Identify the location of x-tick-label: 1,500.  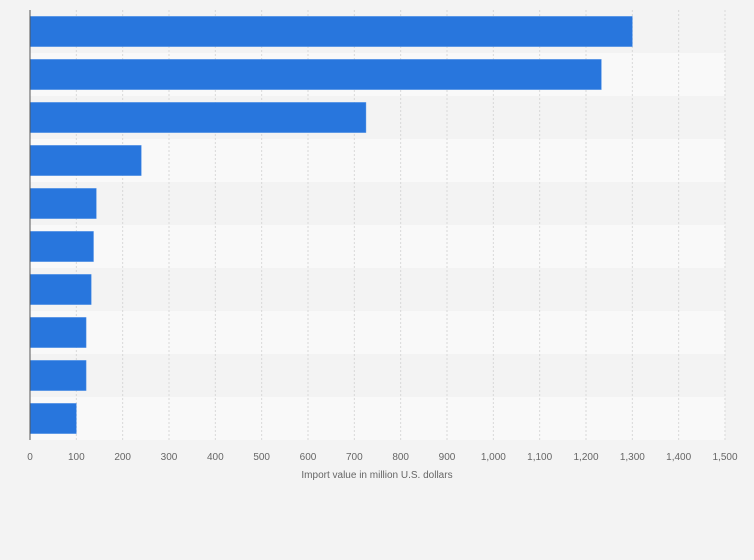
(724, 457).